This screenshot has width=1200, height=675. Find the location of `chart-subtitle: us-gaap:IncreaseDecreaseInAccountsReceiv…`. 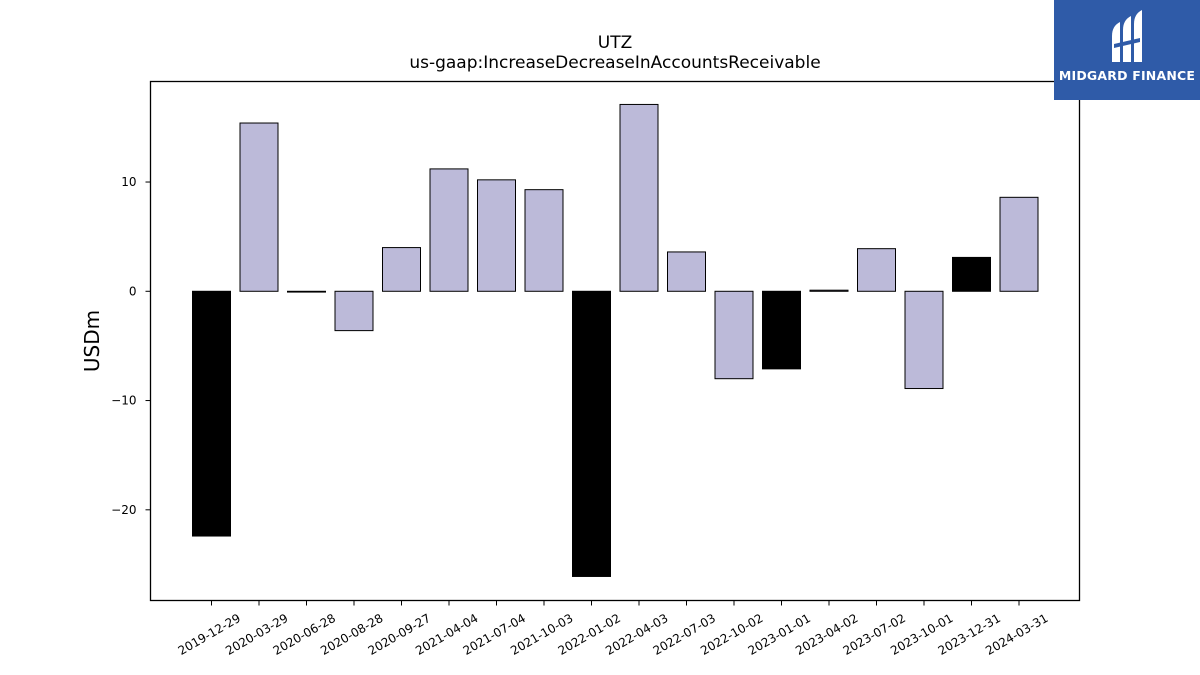

chart-subtitle: us-gaap:IncreaseDecreaseInAccountsReceiv… is located at coordinates (614, 63).